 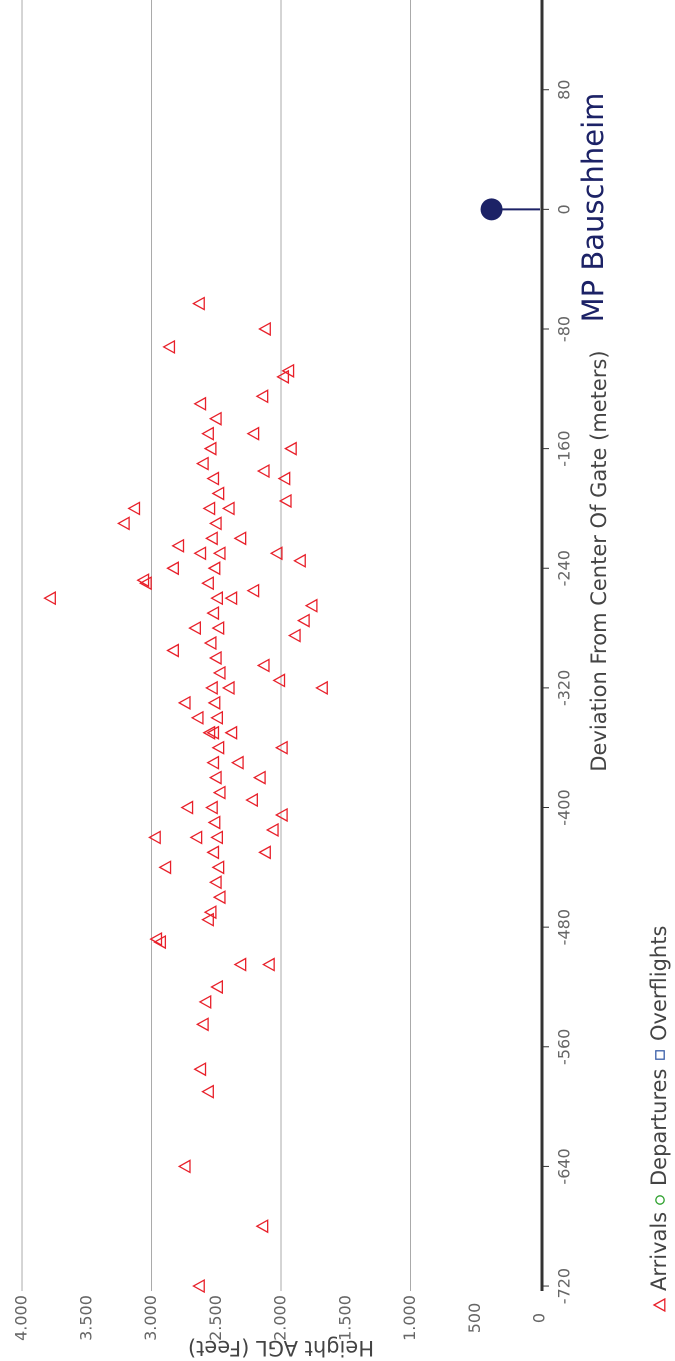 I want to click on y-tick-label: 1.000, so click(x=409, y=1318).